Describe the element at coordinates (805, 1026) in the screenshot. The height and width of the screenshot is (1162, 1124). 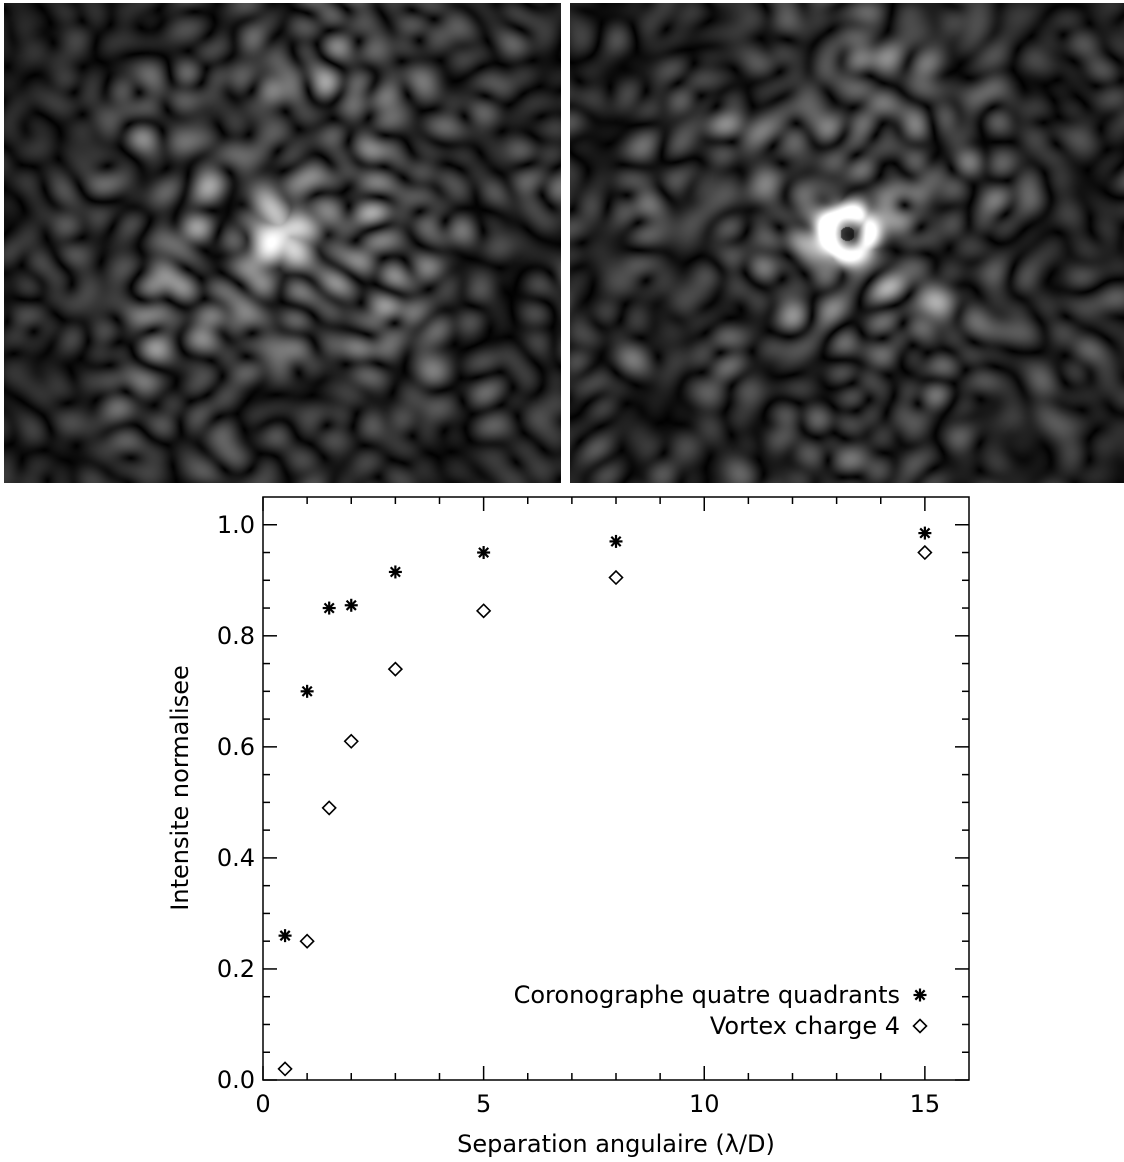
I see `legend-label-vortex: Vortex charge 4` at that location.